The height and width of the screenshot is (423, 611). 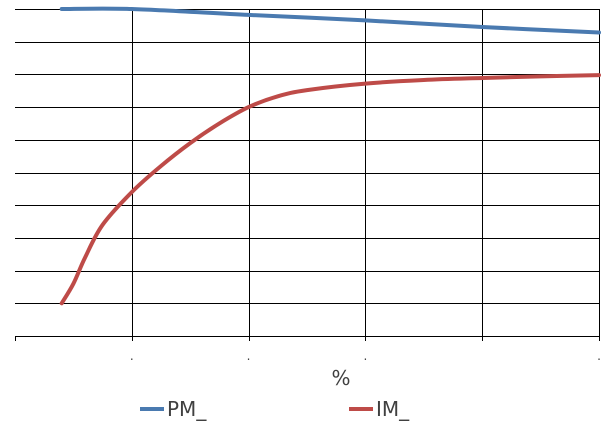 I want to click on x-tick-label-1: ., so click(x=132, y=356).